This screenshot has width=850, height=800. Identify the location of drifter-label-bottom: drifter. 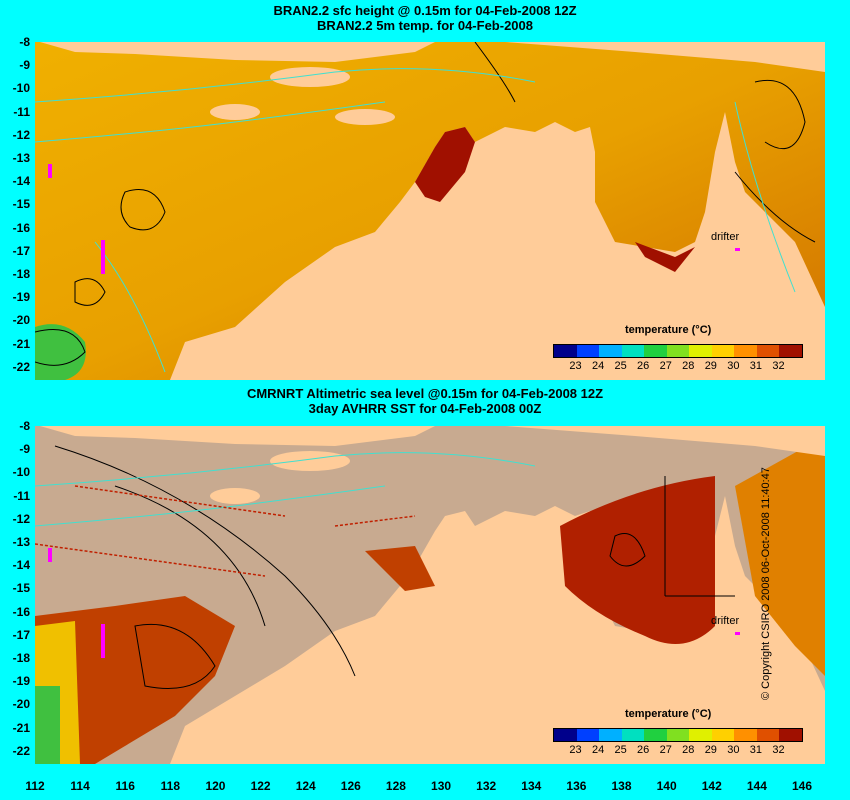
(725, 621).